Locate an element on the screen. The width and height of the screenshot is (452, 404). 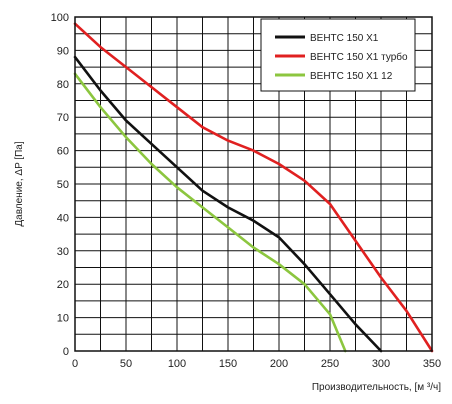
y-tick-label: 70 is located at coordinates (63, 118).